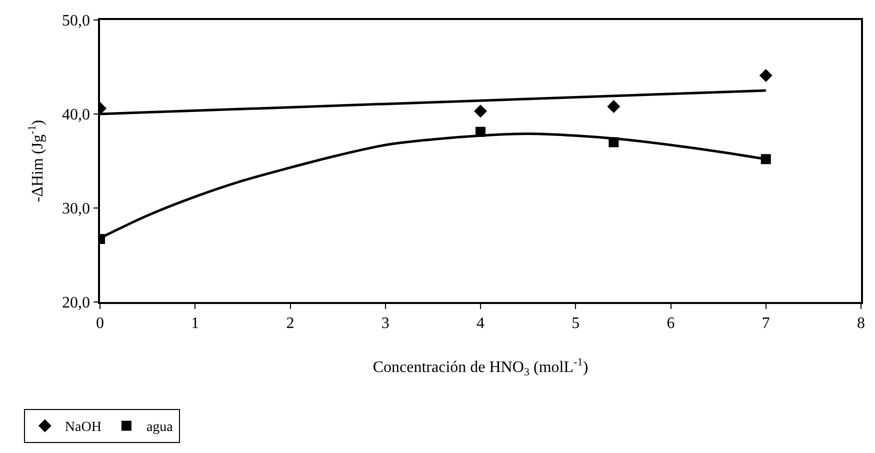  What do you see at coordinates (290, 323) in the screenshot?
I see `x-tick-label: 2` at bounding box center [290, 323].